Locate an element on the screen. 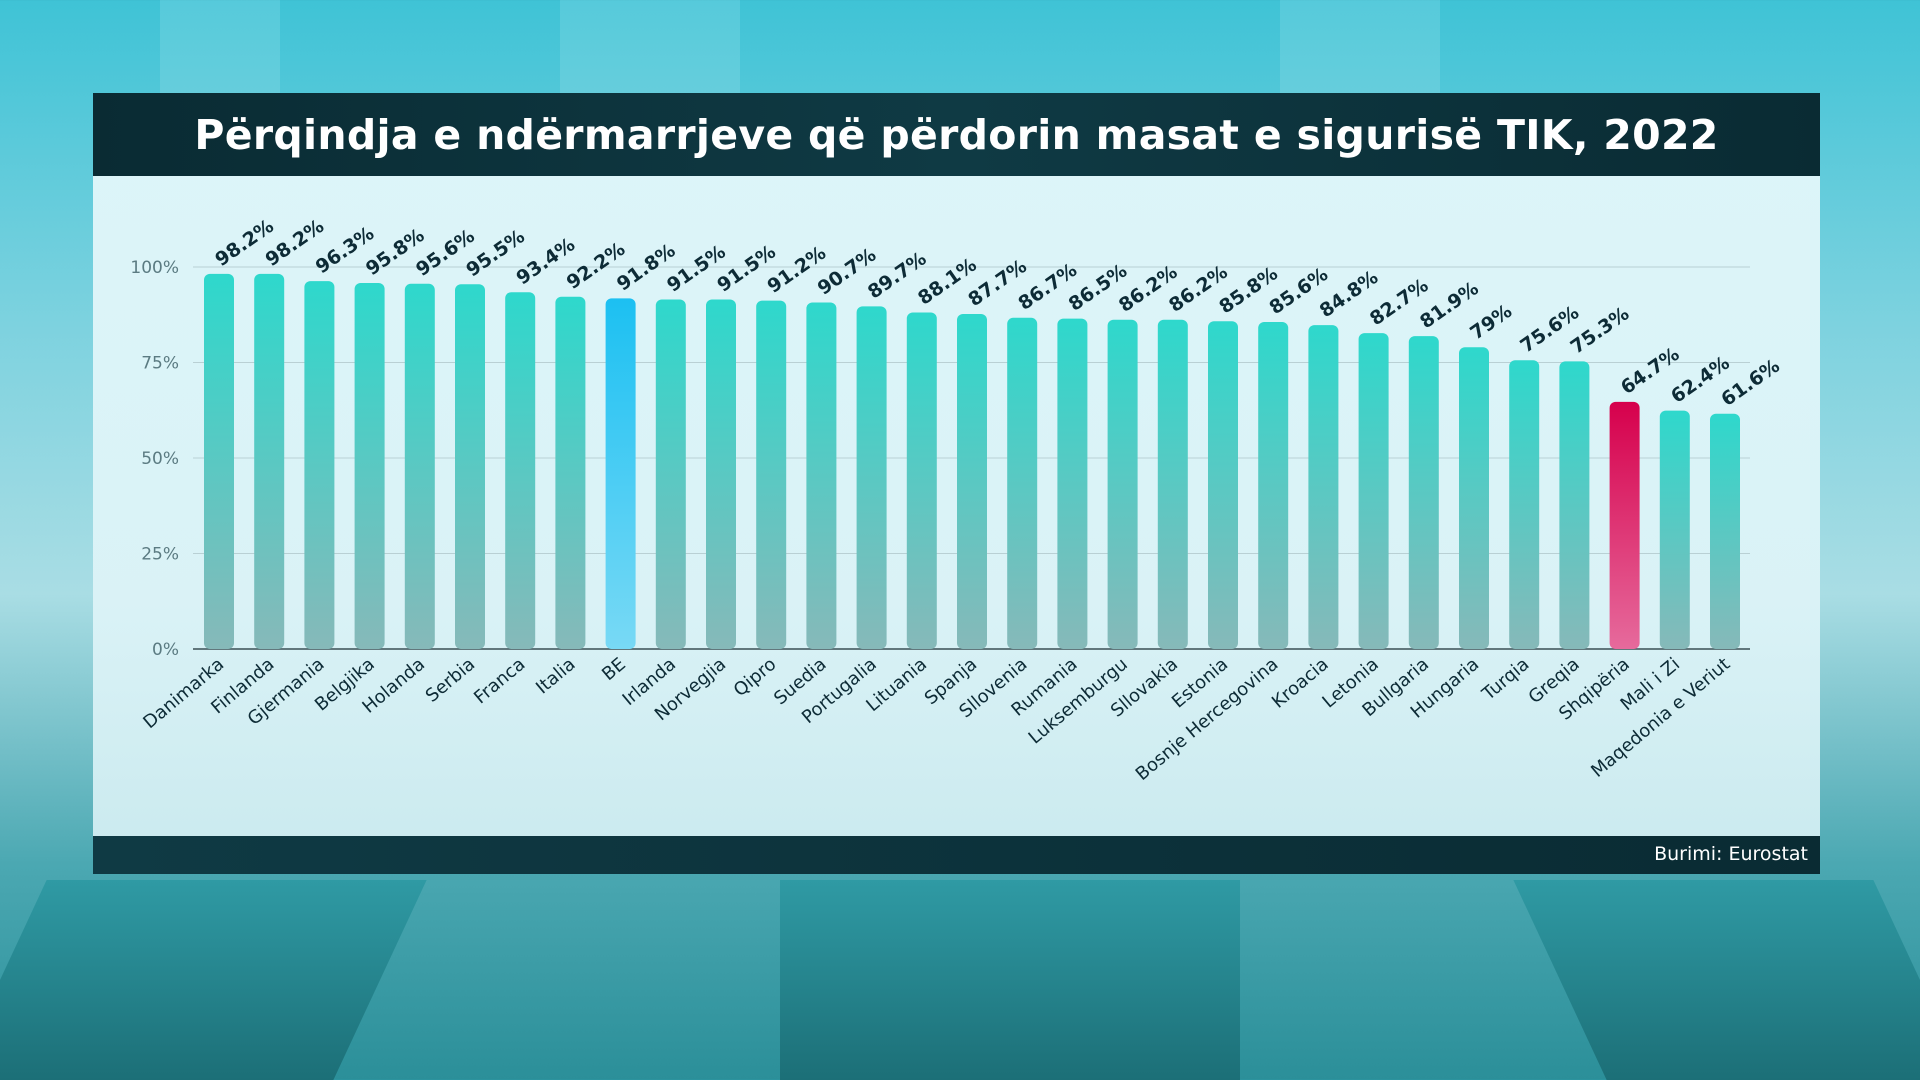  y-tick-label: 75% is located at coordinates (160, 364).